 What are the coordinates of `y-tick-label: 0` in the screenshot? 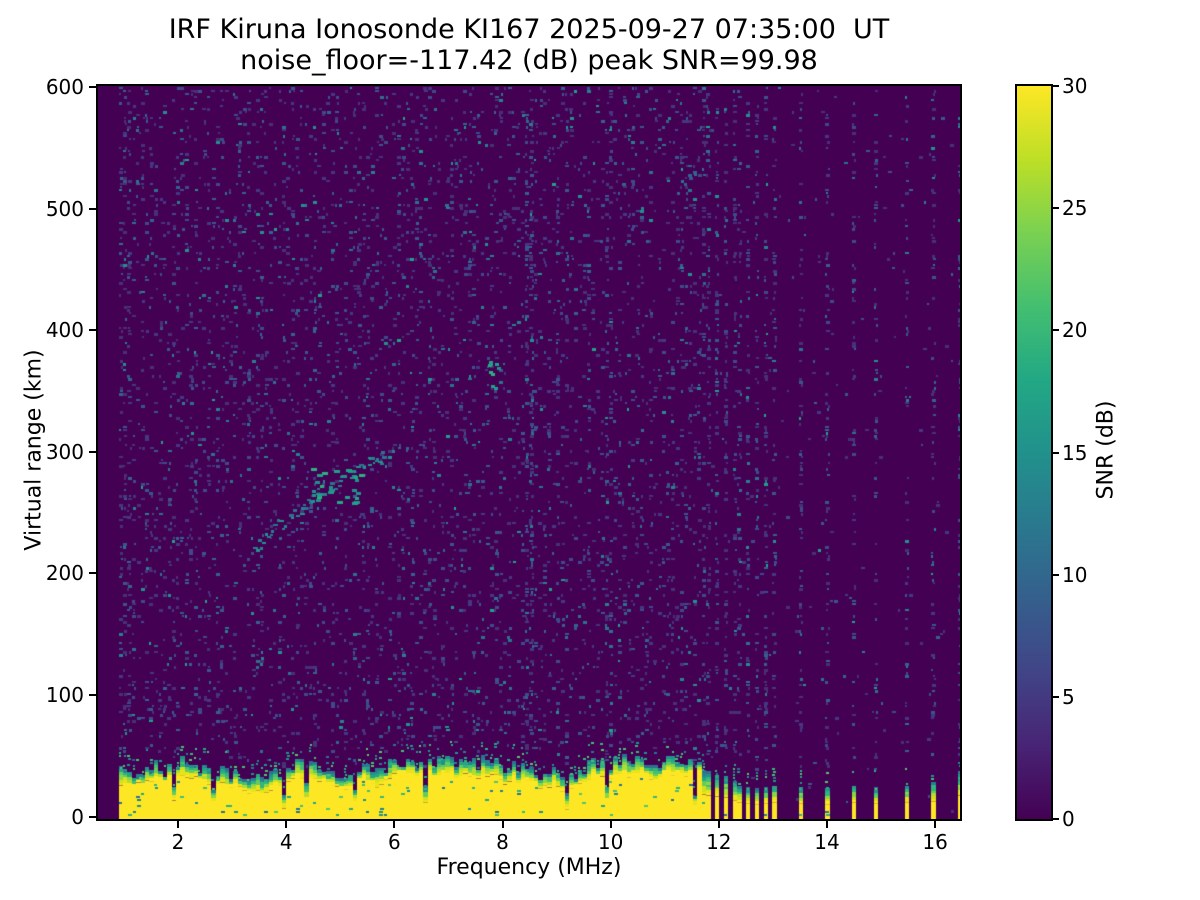 It's located at (77, 816).